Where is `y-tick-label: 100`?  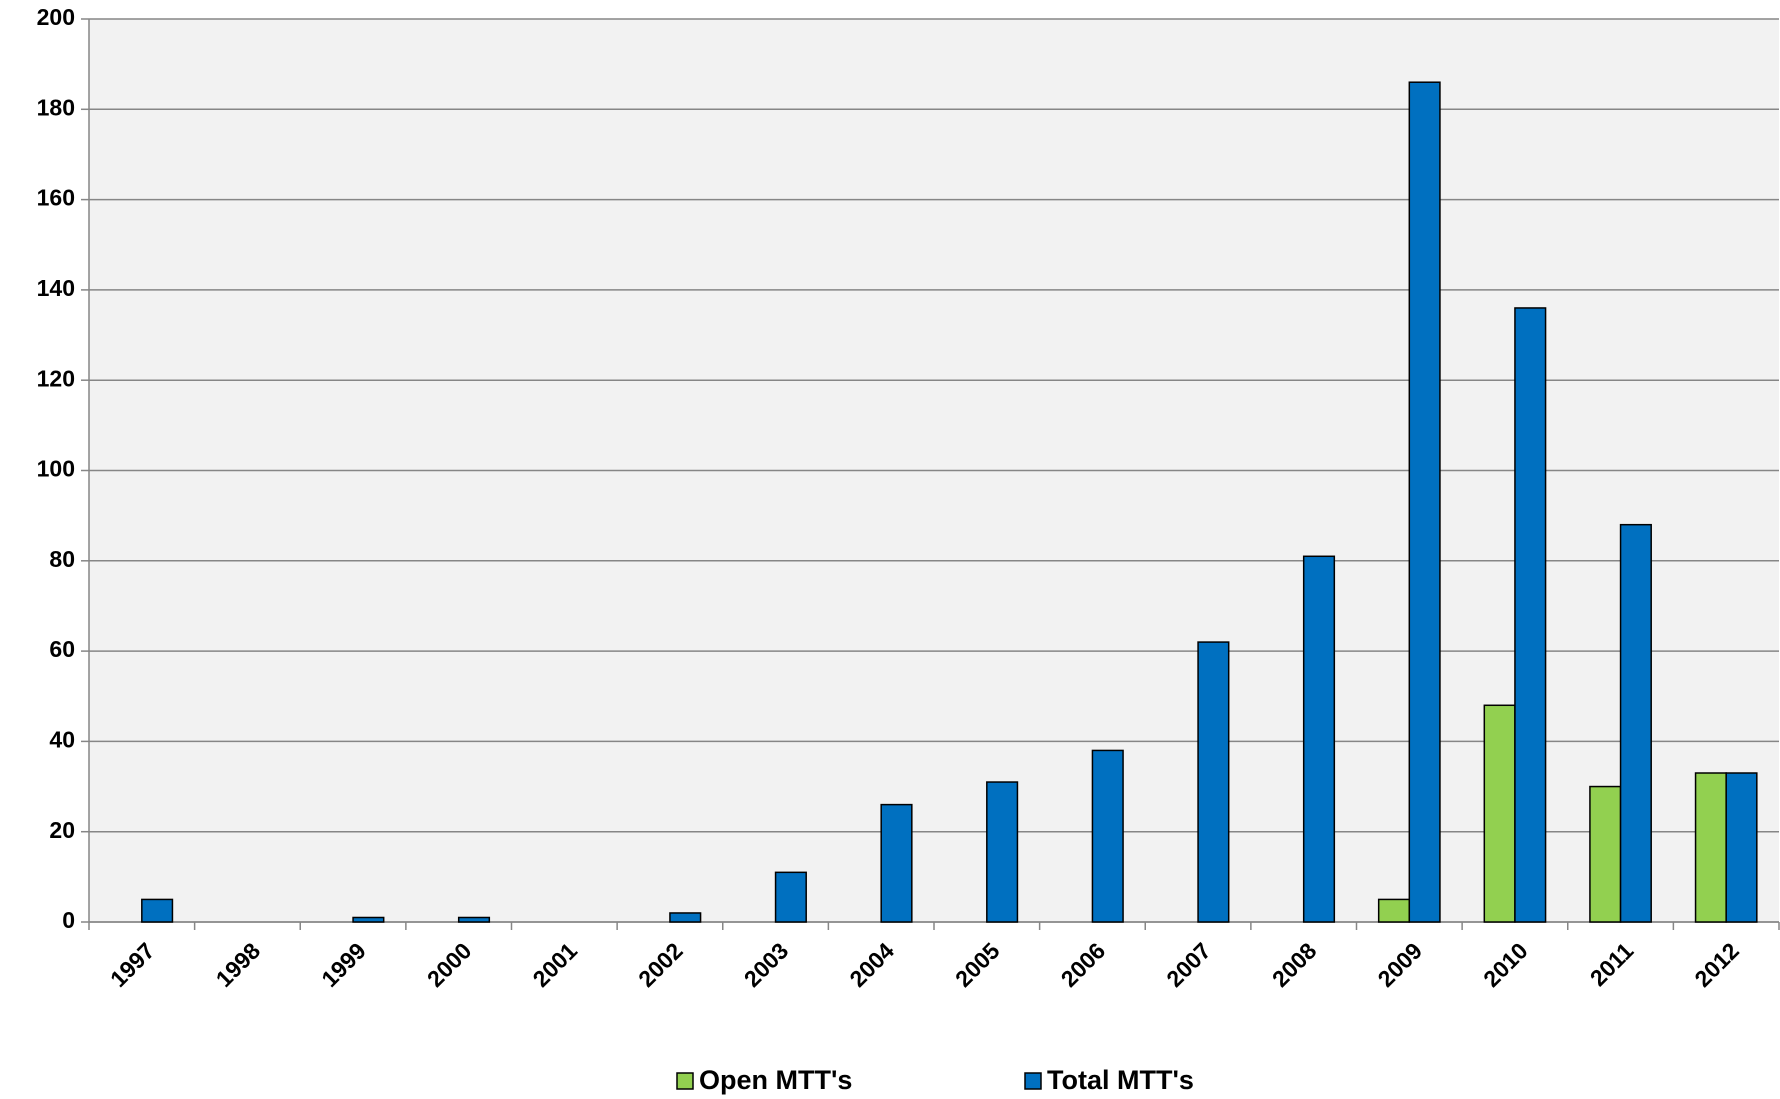
y-tick-label: 100 is located at coordinates (56, 469).